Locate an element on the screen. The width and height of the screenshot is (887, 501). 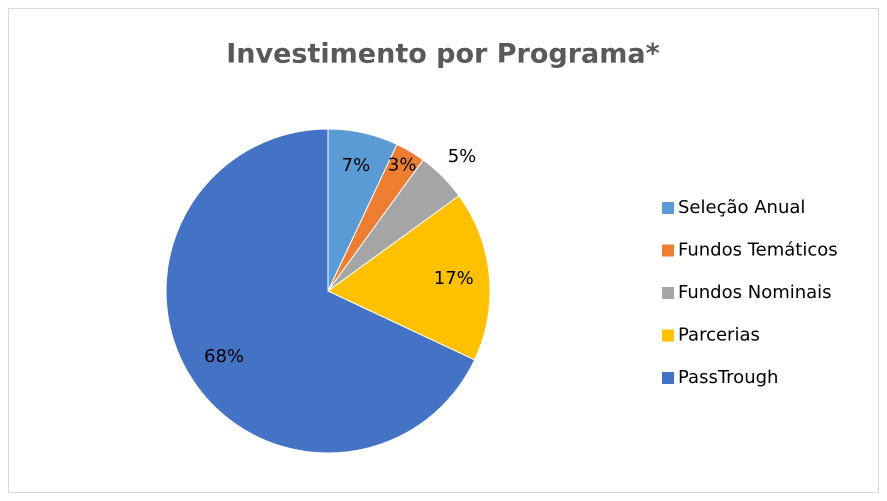
pie-slice is located at coordinates (409, 278).